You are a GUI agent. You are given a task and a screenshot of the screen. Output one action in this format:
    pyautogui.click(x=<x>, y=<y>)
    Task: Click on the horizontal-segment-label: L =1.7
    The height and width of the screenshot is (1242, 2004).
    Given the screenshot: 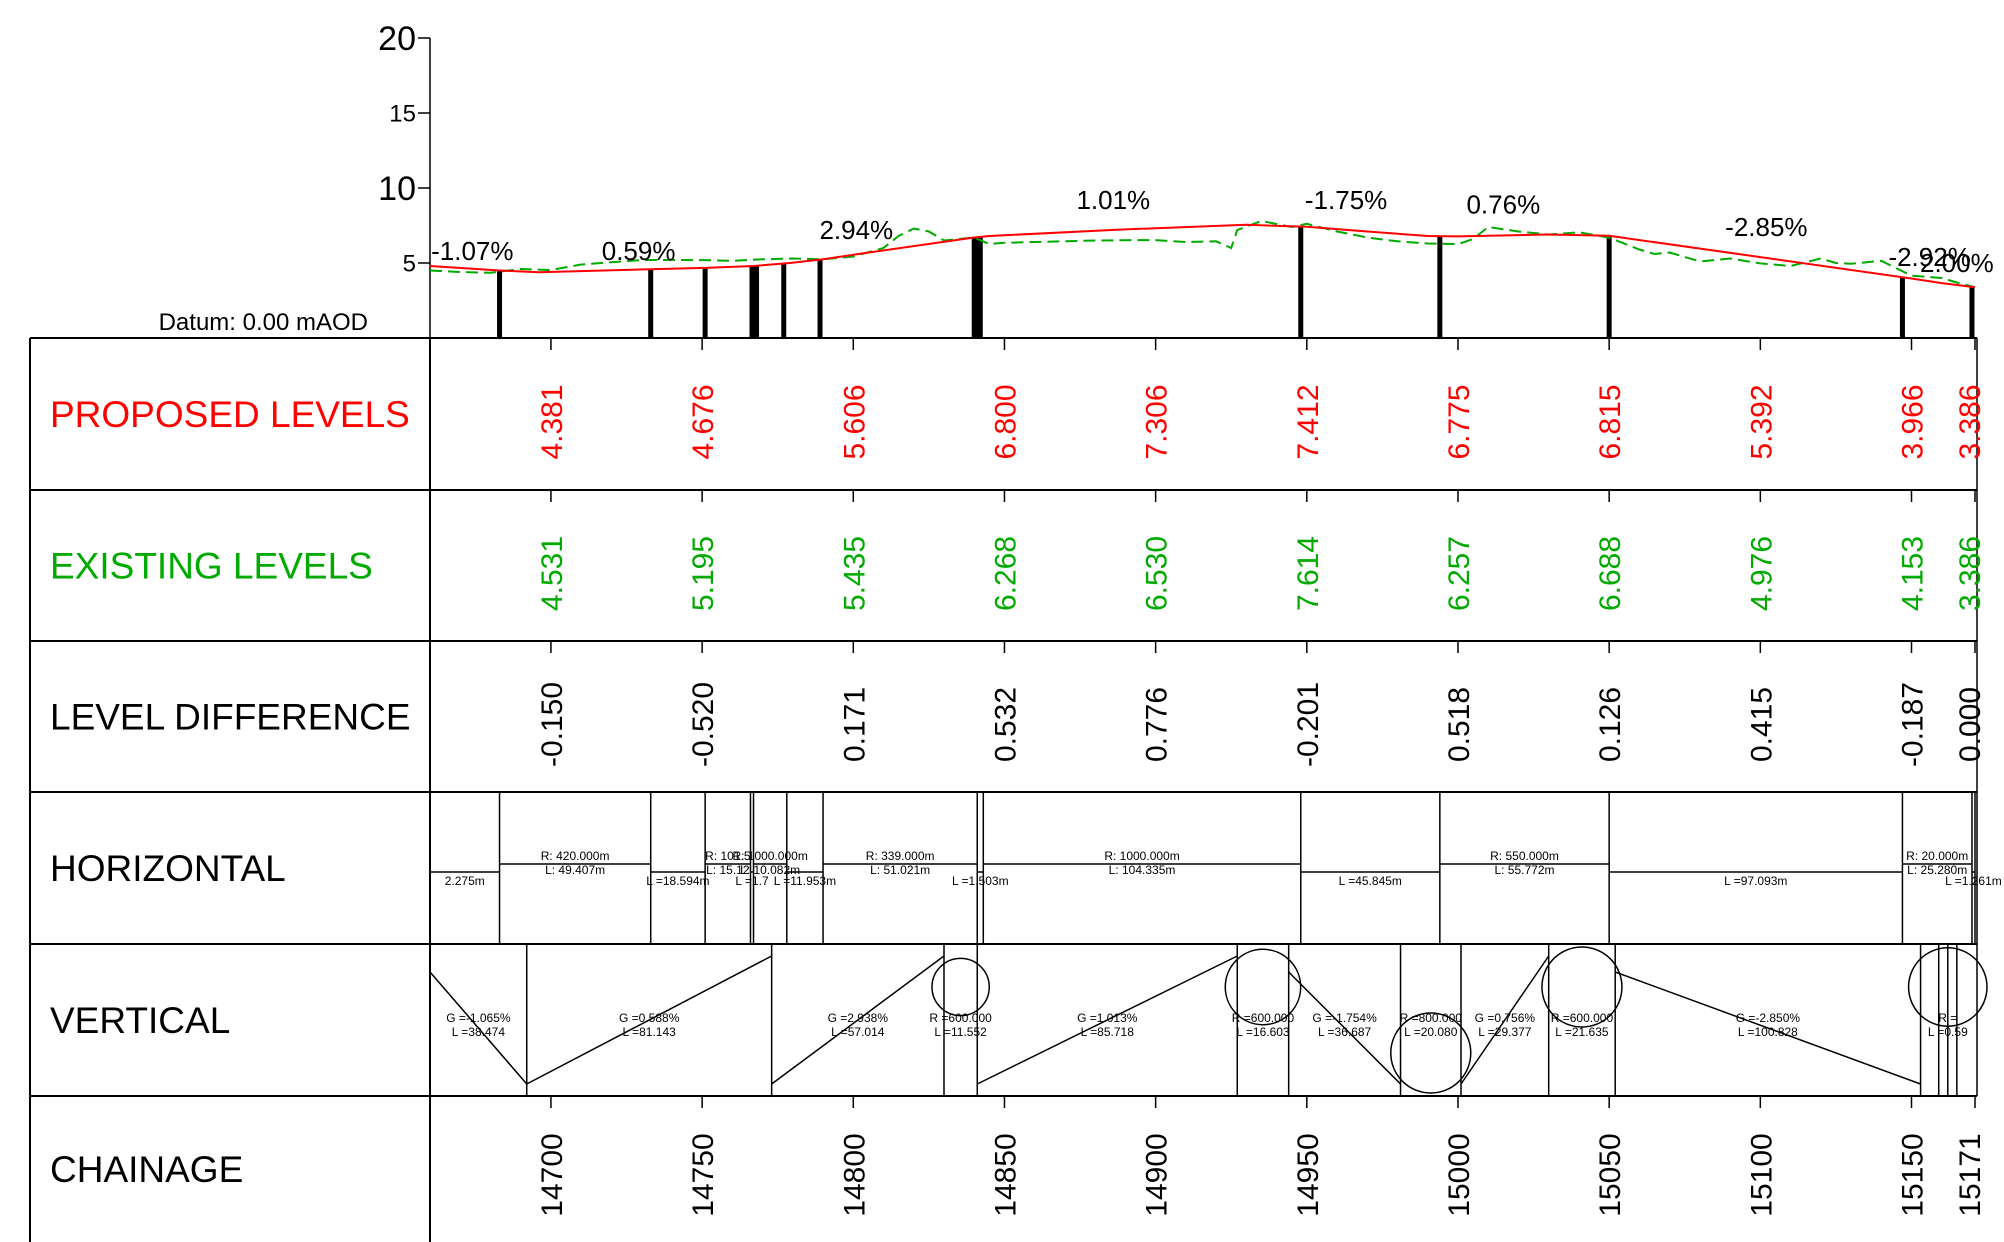 What is the action you would take?
    pyautogui.click(x=752, y=881)
    